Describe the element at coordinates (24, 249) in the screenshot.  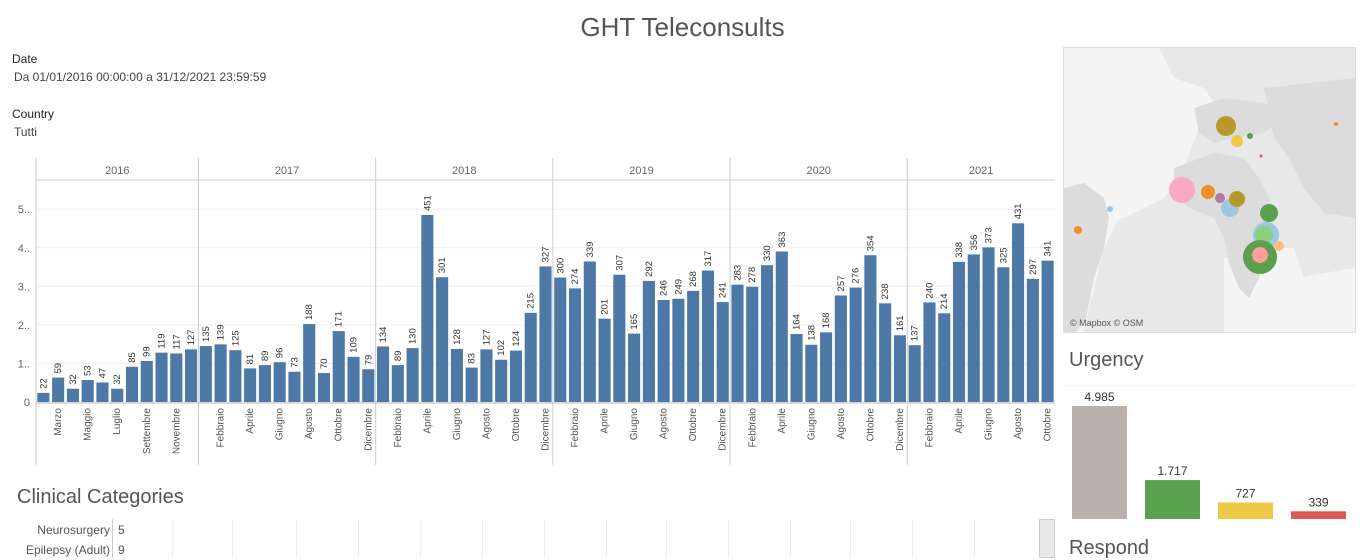
I see `y-tick-label: 4..` at that location.